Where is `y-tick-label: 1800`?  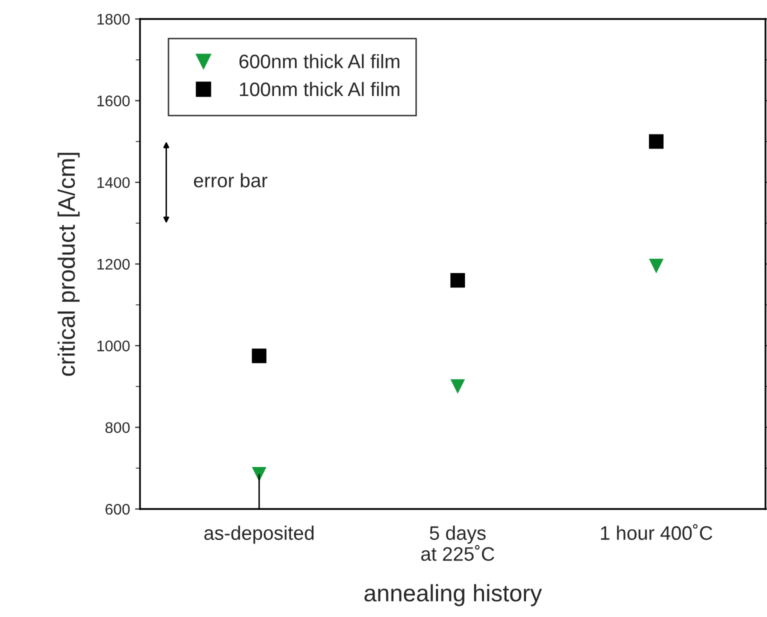
y-tick-label: 1800 is located at coordinates (113, 19).